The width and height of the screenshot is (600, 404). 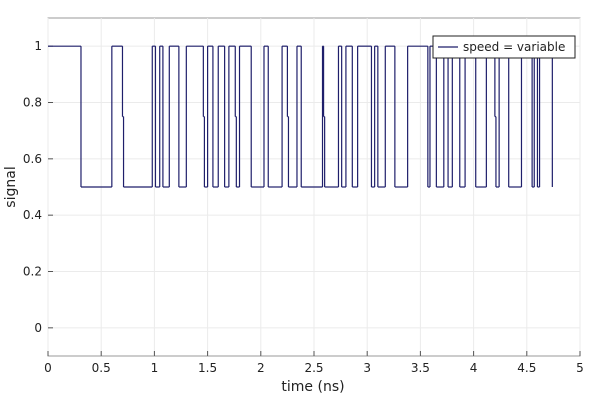 I want to click on y-tick-label: 0.6, so click(x=32, y=159).